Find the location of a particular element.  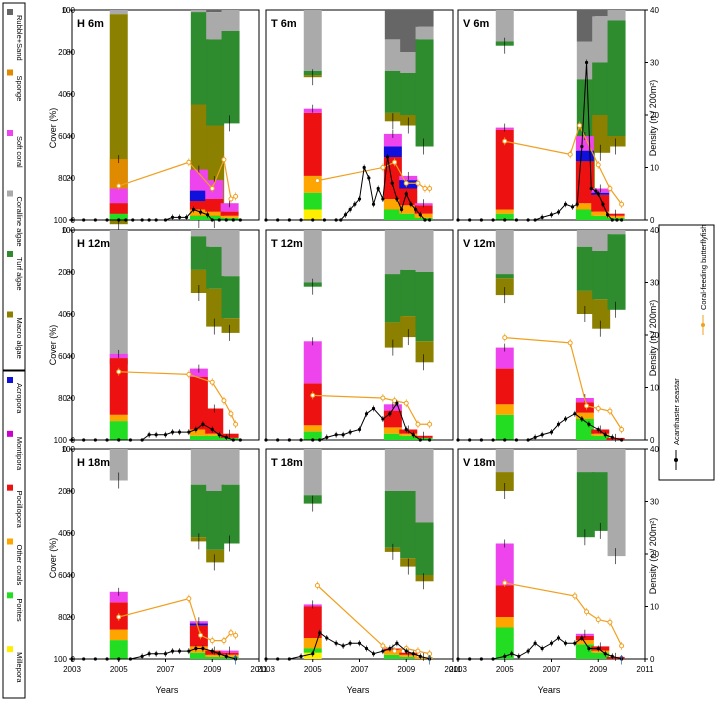

top-bar-rubble-sand-2009 is located at coordinates (601, 13).